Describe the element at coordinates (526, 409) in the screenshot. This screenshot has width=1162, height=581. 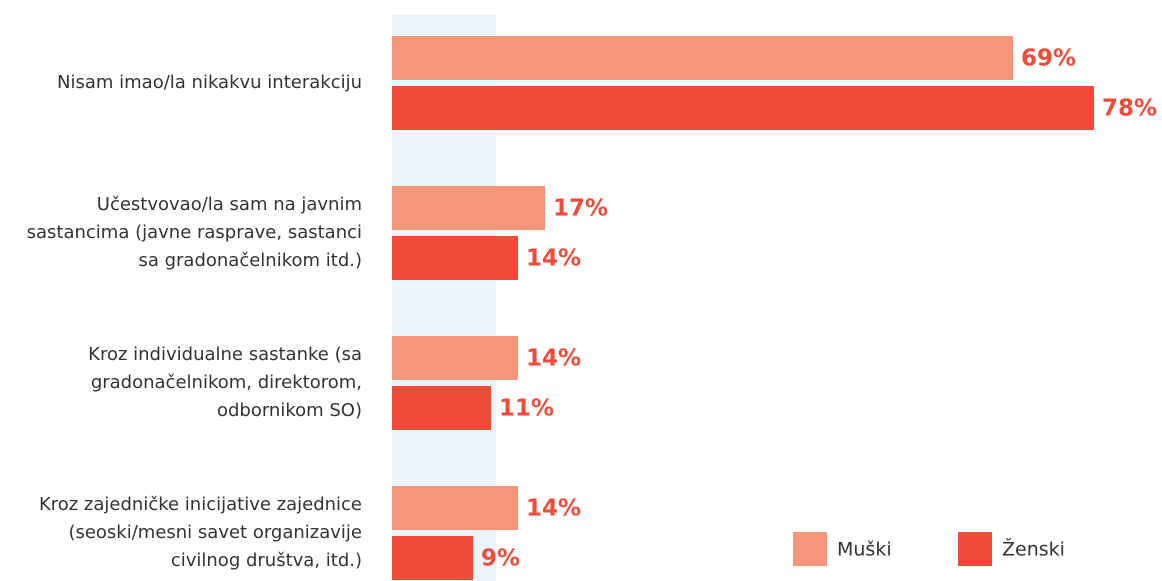
I see `value-label: 11%` at that location.